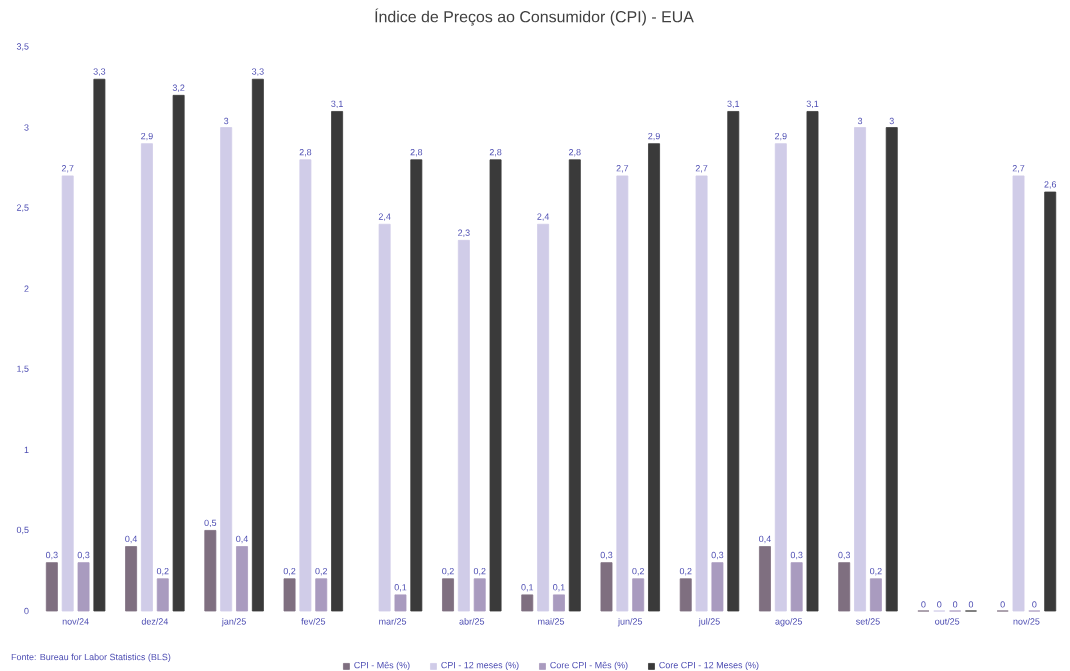 The height and width of the screenshot is (671, 1070). What do you see at coordinates (257, 72) in the screenshot?
I see `data-label: 3,3` at bounding box center [257, 72].